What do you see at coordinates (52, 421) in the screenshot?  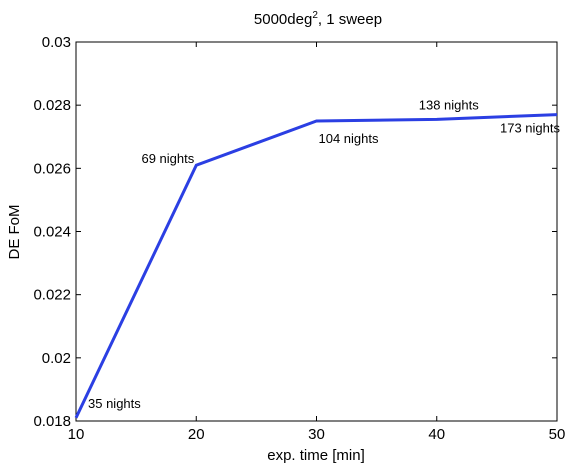 I see `y-tick-label: 0.018` at bounding box center [52, 421].